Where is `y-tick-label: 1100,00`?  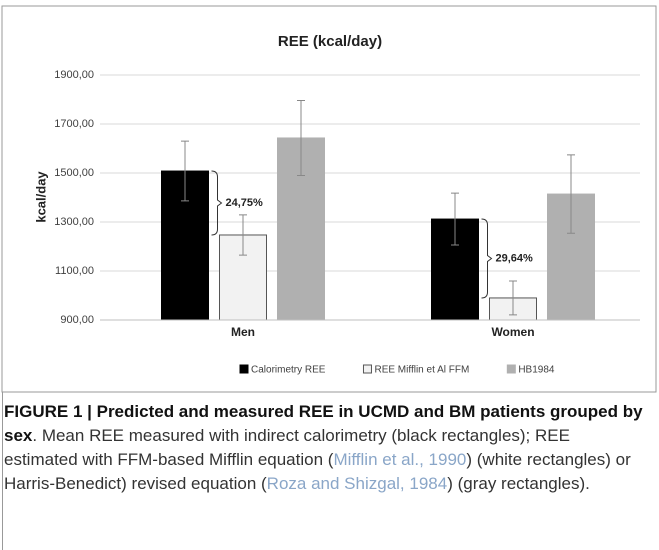
y-tick-label: 1100,00 is located at coordinates (74, 271).